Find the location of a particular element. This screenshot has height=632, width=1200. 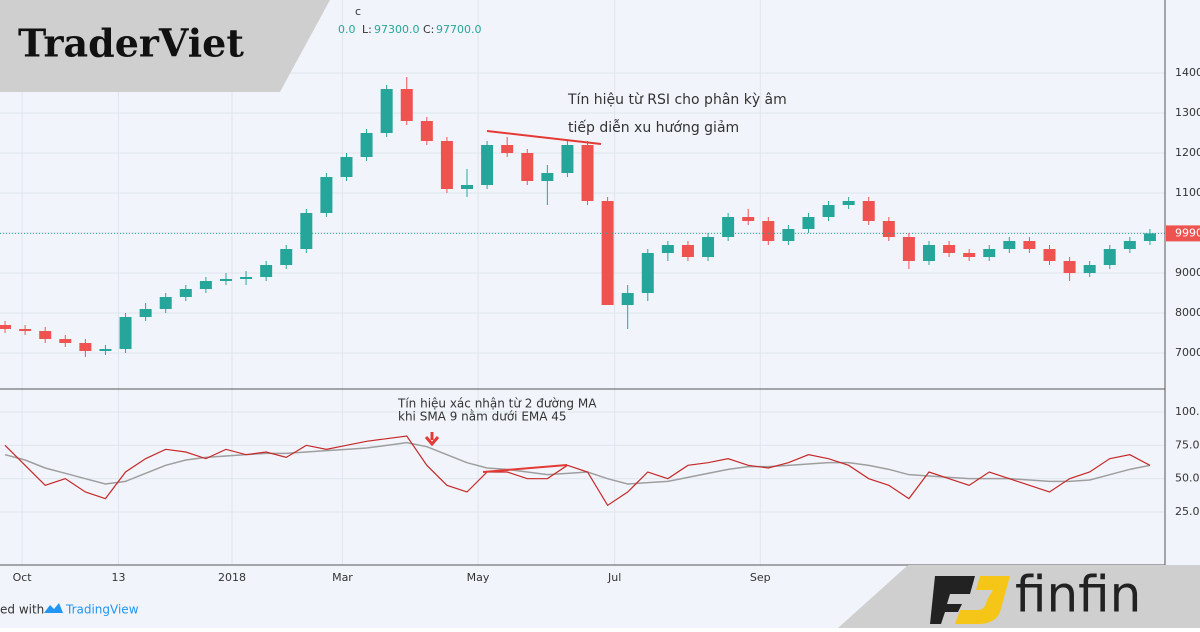

header-fragment: c is located at coordinates (358, 11).